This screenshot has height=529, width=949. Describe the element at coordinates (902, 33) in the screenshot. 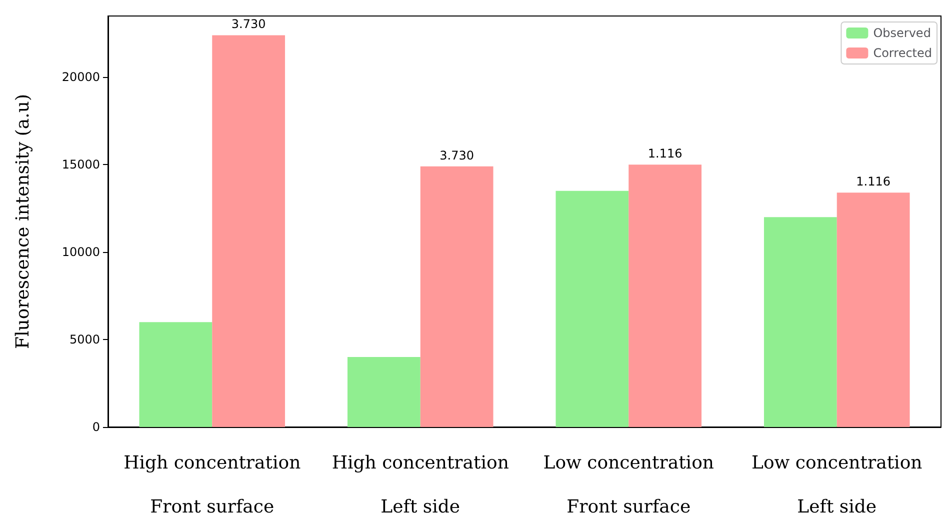

I see `legend-label: Observed` at that location.